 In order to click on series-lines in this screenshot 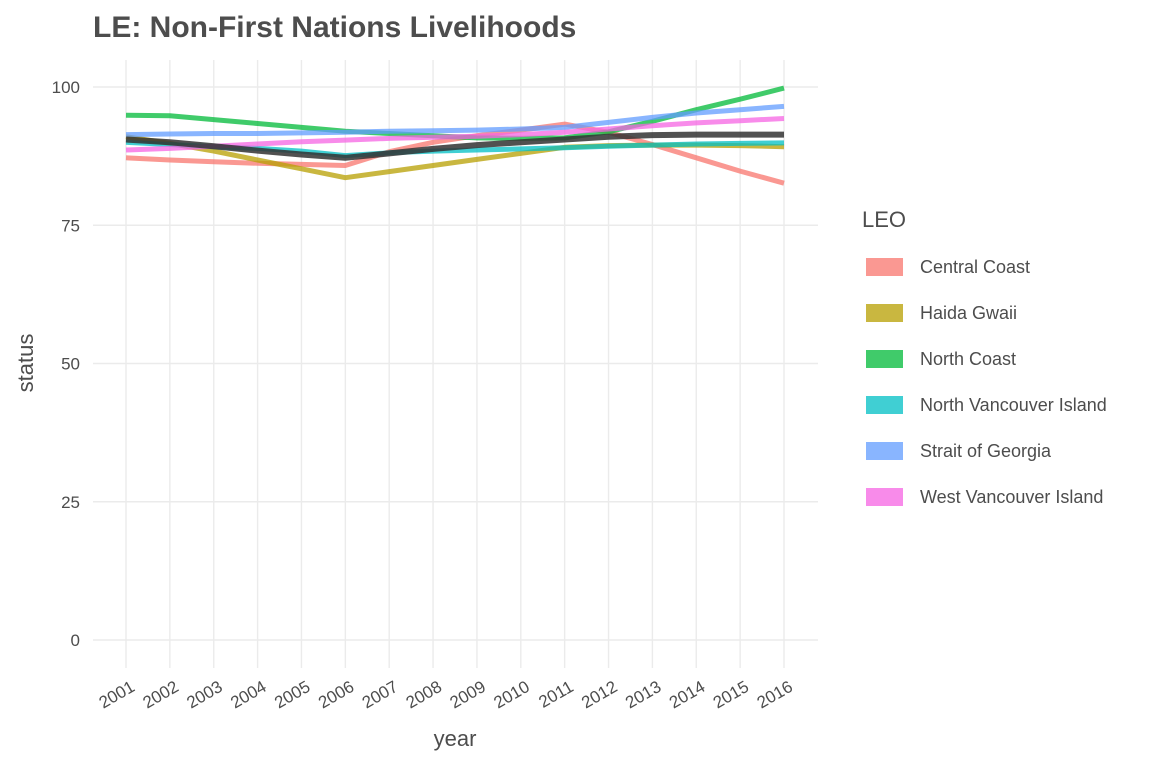, I will do `click(455, 135)`.